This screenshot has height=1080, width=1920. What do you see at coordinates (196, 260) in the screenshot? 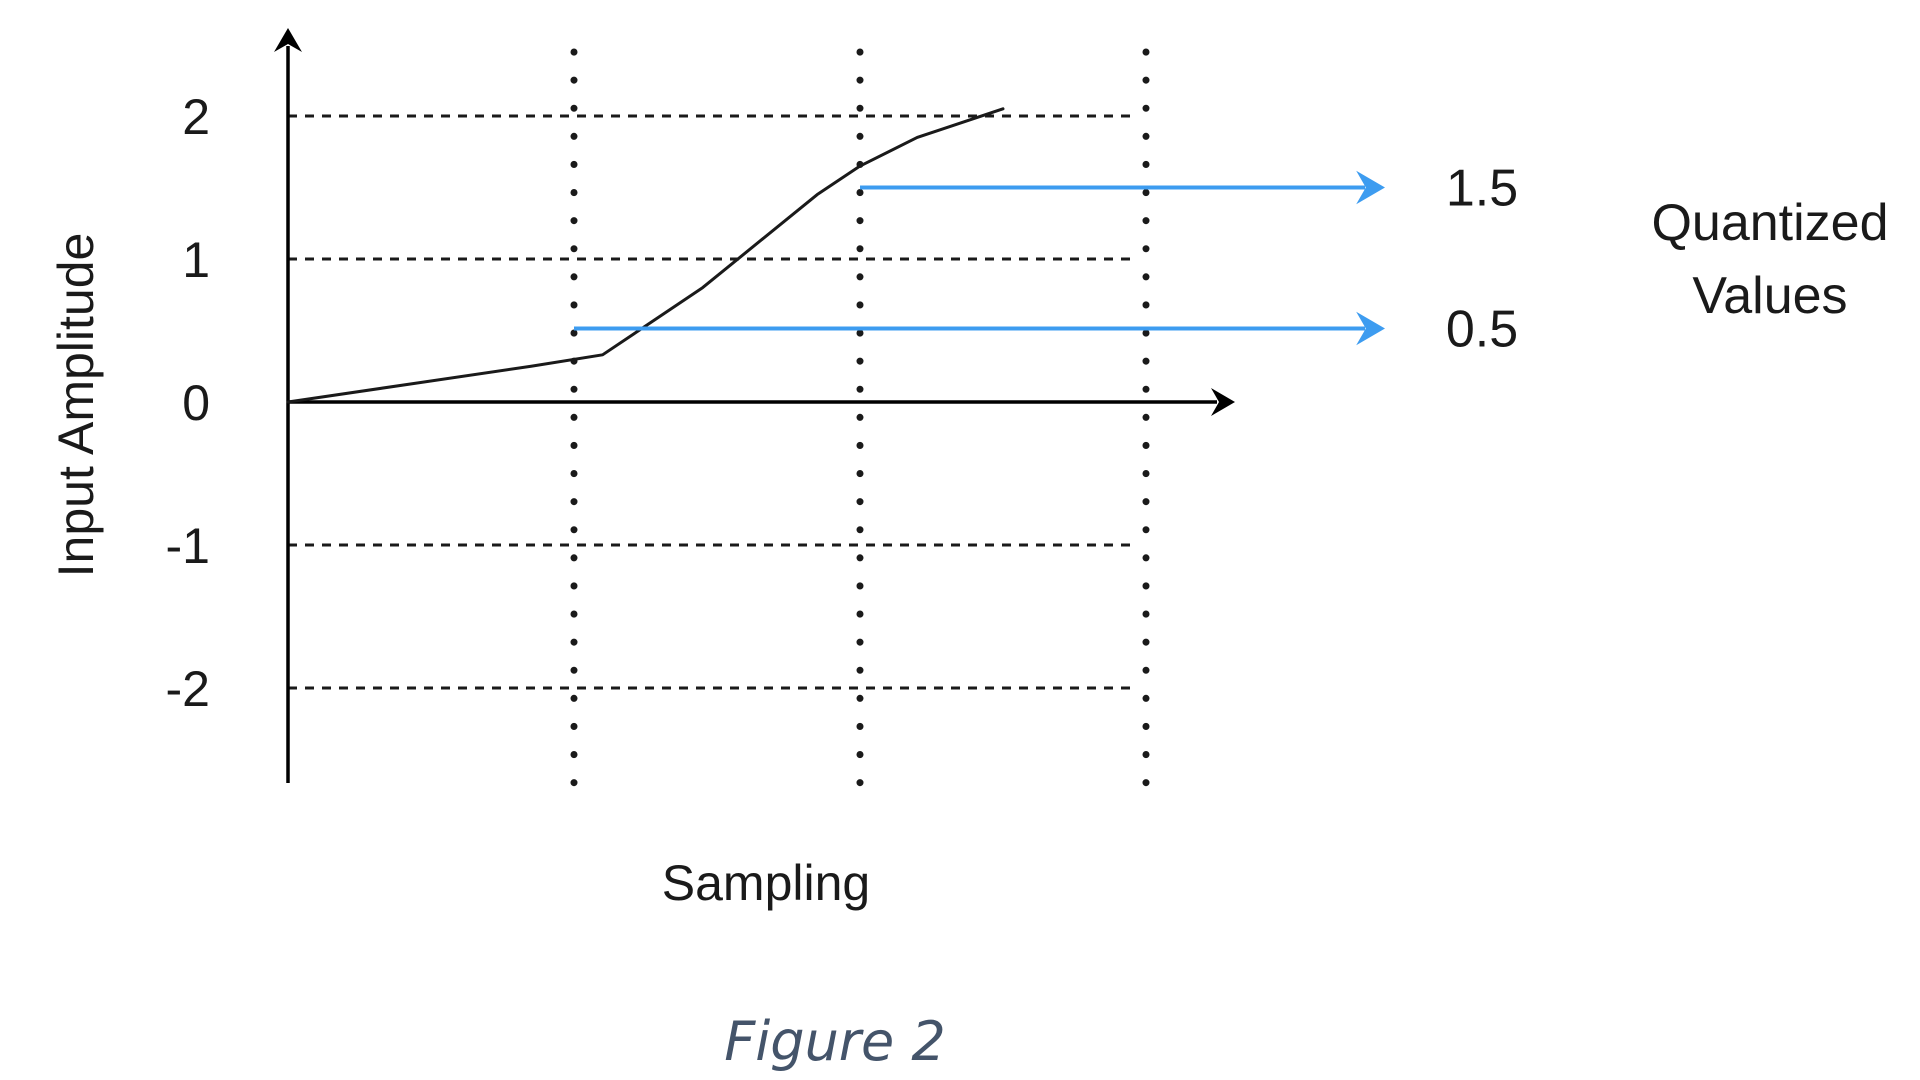
I see `y-tick-label: 1` at bounding box center [196, 260].